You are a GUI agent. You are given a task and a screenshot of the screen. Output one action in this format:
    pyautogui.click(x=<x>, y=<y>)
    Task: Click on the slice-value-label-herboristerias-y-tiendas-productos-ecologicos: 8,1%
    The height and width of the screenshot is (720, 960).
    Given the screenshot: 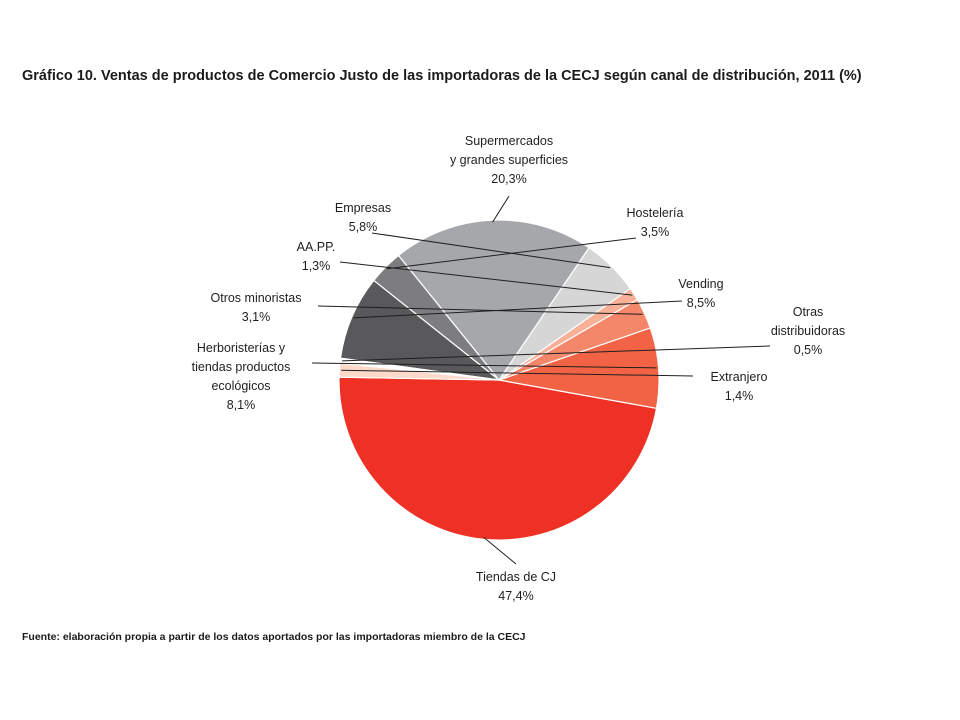 What is the action you would take?
    pyautogui.click(x=241, y=405)
    